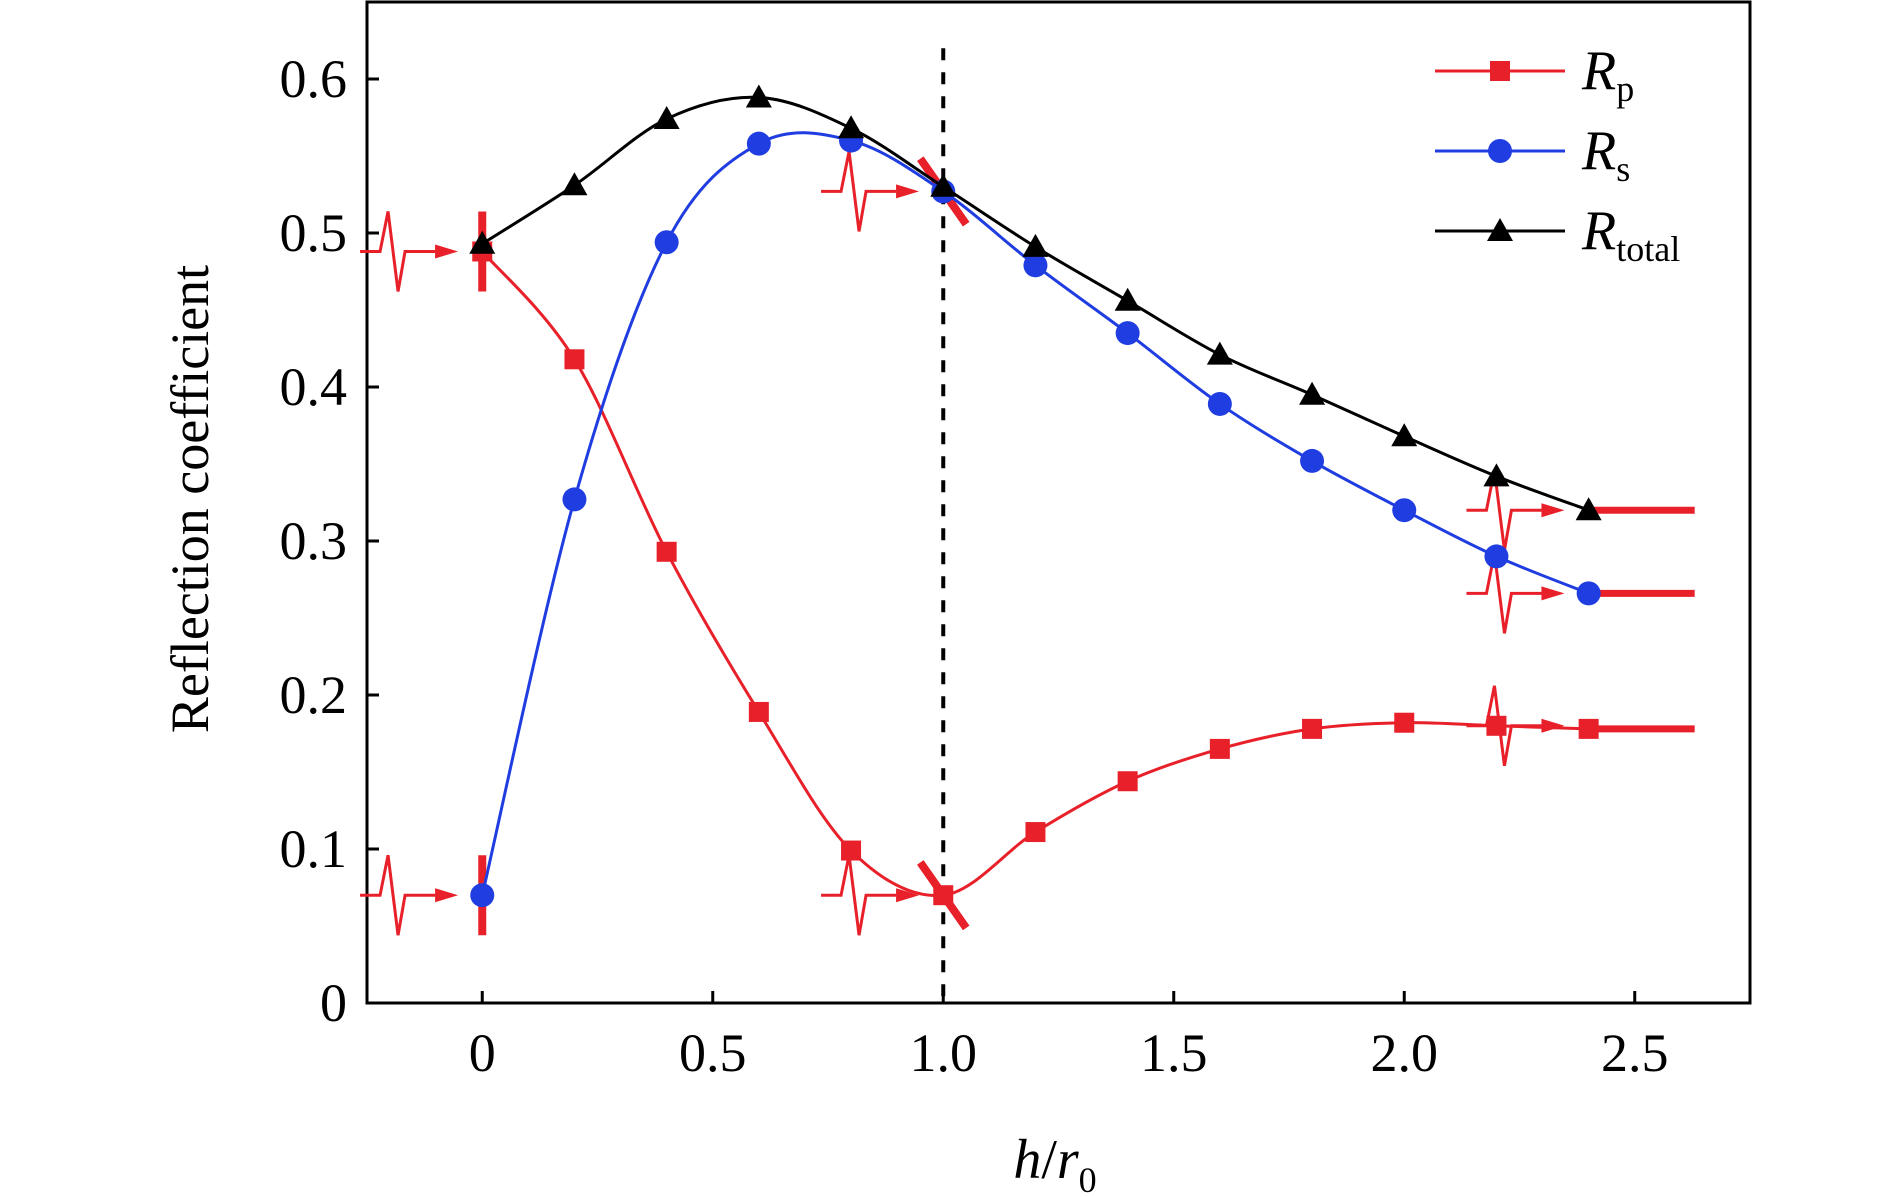 The height and width of the screenshot is (1197, 1890). Describe the element at coordinates (1635, 1053) in the screenshot. I see `x-tick-label: 2.5` at that location.